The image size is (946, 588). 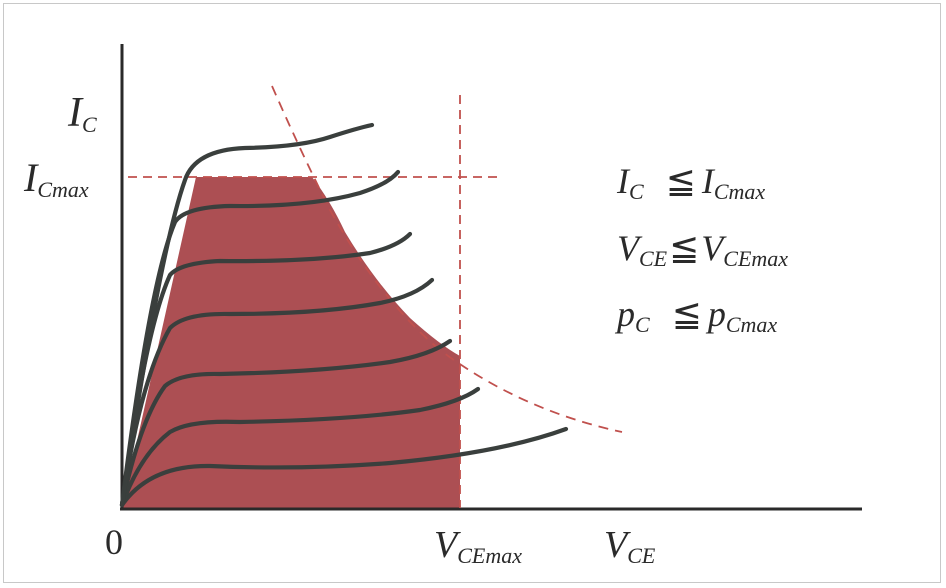 I want to click on condition-ic-rhs: I, so click(x=707, y=181).